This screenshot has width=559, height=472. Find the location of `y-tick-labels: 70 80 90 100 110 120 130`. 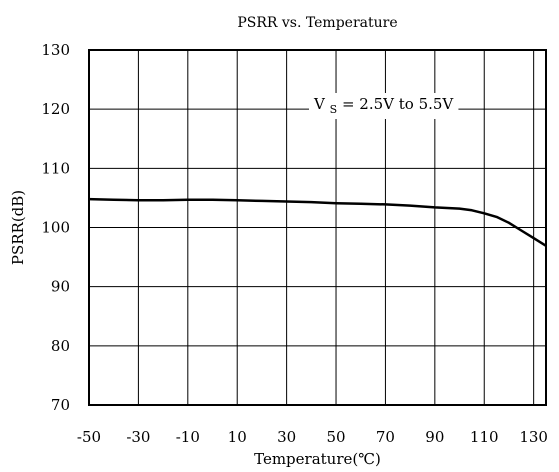

y-tick-labels: 70 80 90 100 110 120 130 is located at coordinates (55, 227).